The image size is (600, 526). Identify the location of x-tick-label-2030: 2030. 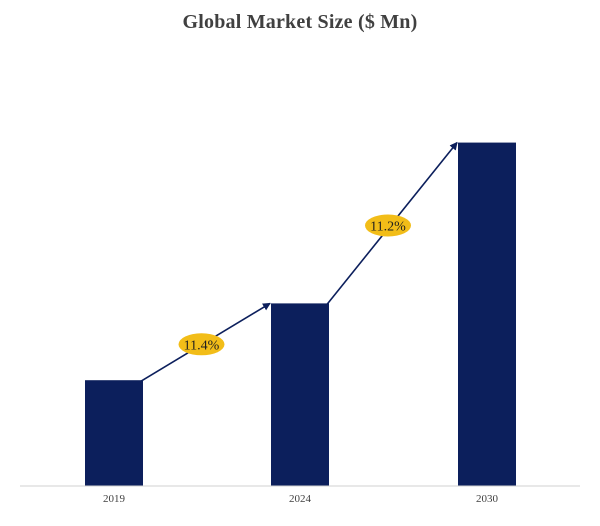
(487, 499).